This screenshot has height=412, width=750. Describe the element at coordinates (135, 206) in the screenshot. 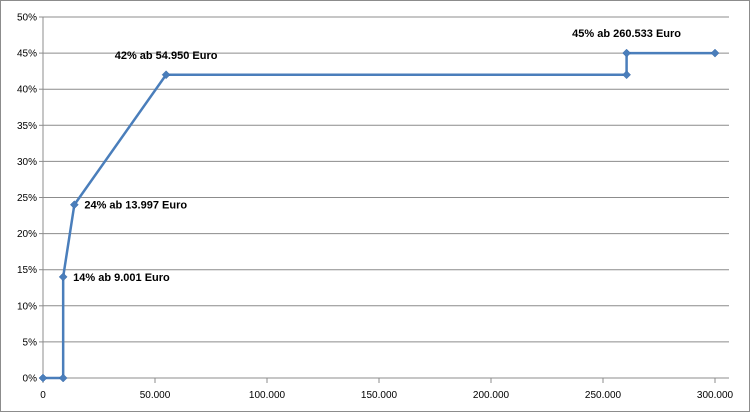

I see `annotation-label: 24% ab 13.997 Euro` at that location.